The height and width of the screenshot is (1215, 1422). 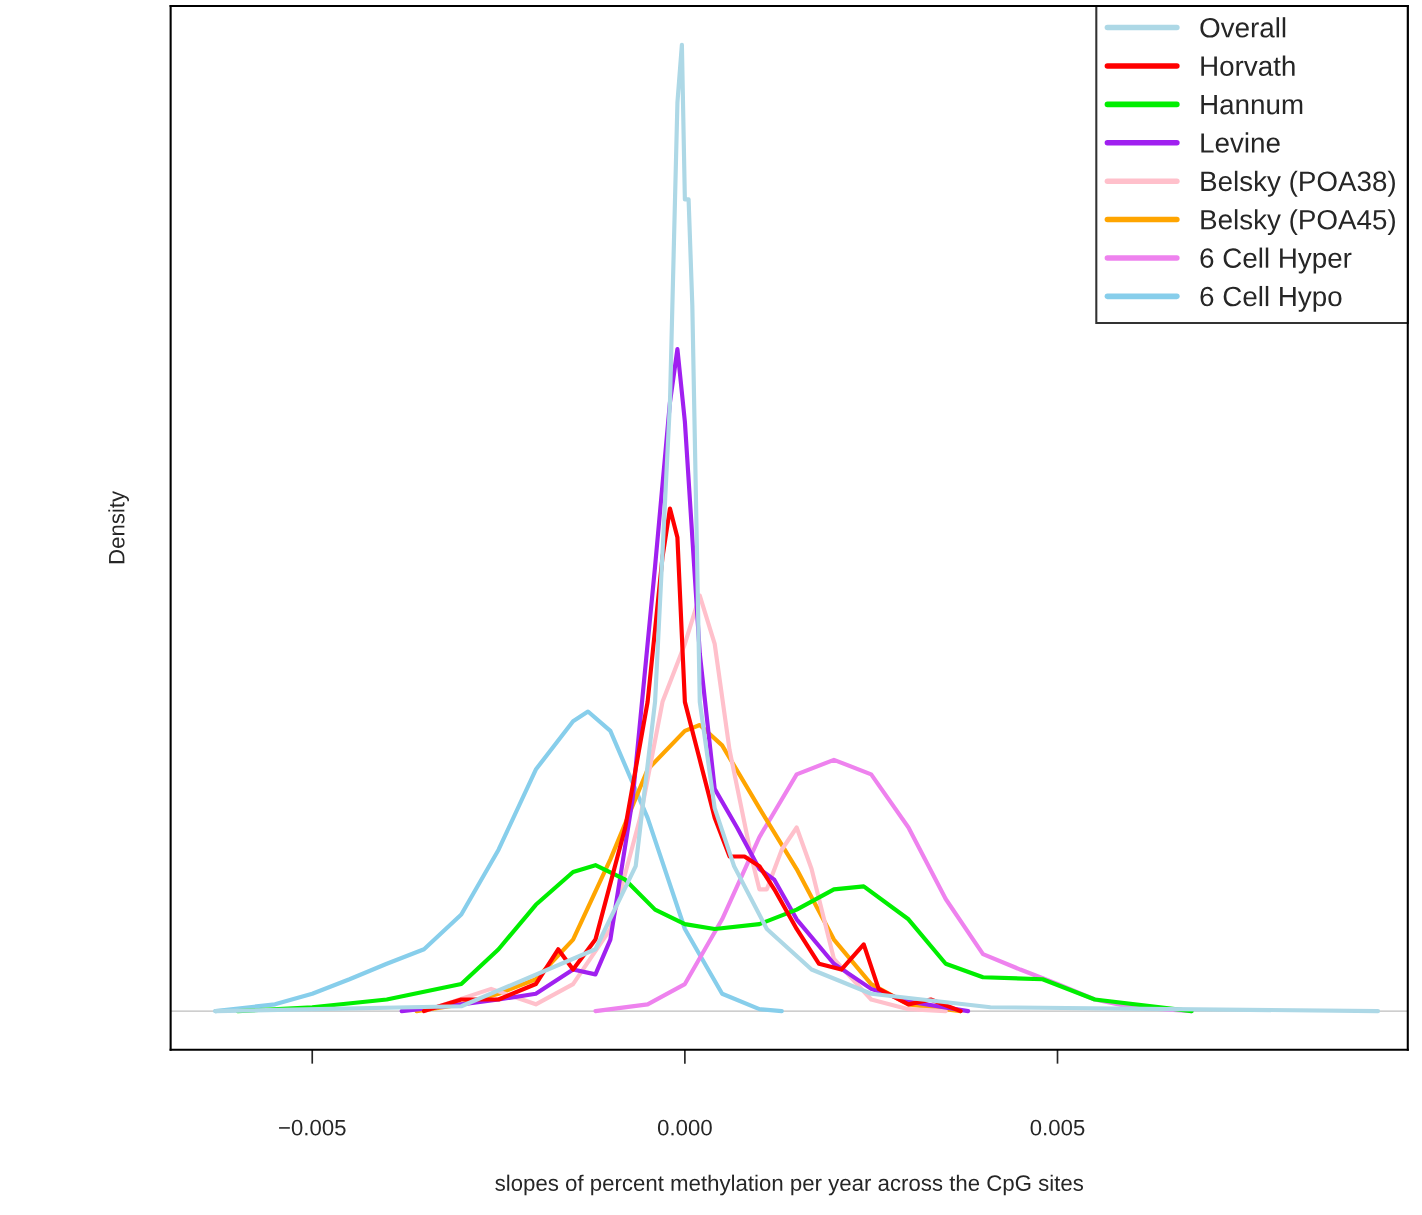 What do you see at coordinates (1240, 142) in the screenshot?
I see `legend-label: Levine` at bounding box center [1240, 142].